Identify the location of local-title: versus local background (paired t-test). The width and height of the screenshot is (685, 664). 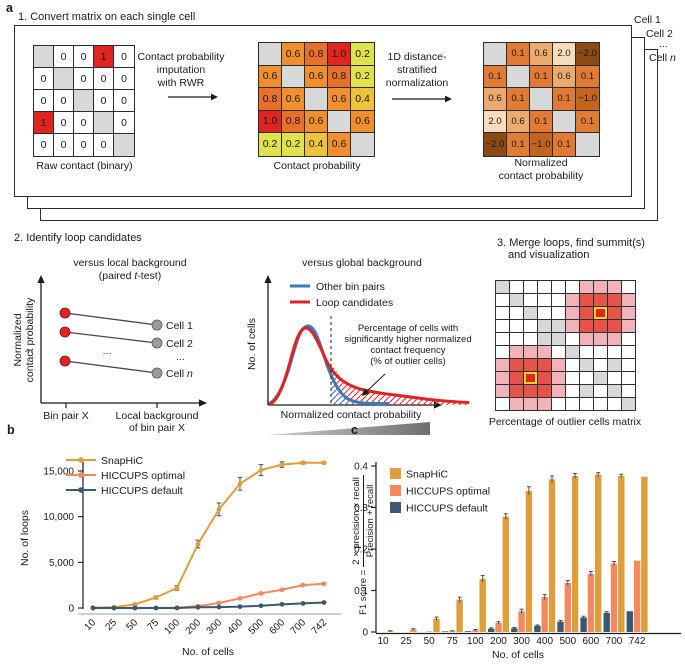
(129, 269).